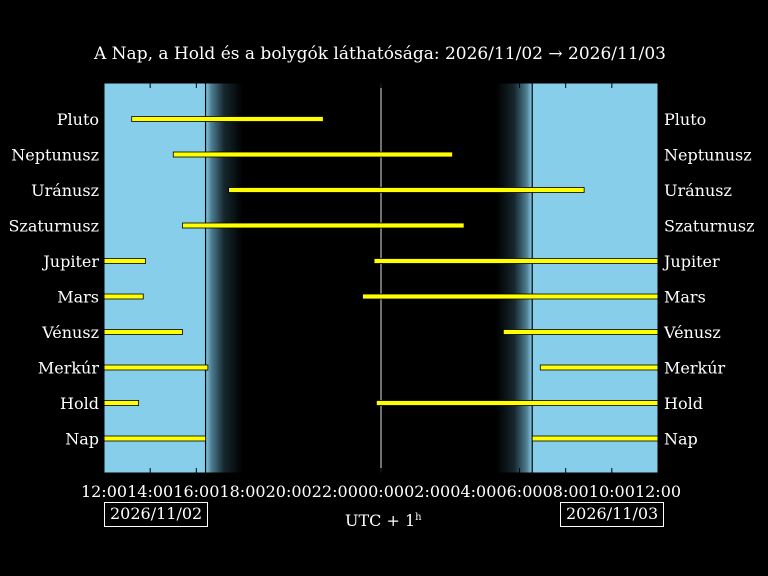 Image resolution: width=768 pixels, height=576 pixels. Describe the element at coordinates (427, 491) in the screenshot. I see `x-tick-label: 02:00` at that location.